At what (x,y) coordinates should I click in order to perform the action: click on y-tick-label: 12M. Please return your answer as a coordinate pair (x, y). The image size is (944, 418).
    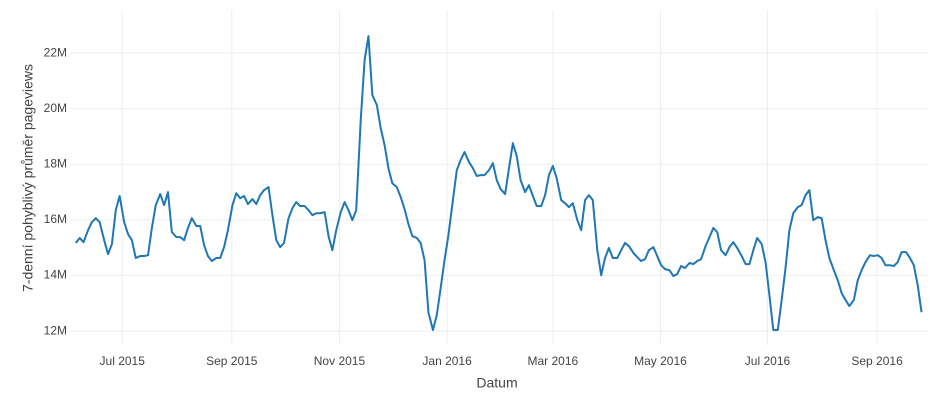
    Looking at the image, I should click on (55, 330).